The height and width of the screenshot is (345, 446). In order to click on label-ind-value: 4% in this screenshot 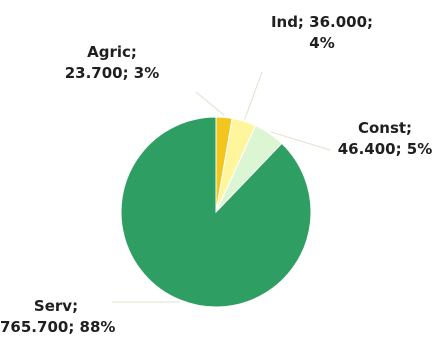, I will do `click(322, 43)`.